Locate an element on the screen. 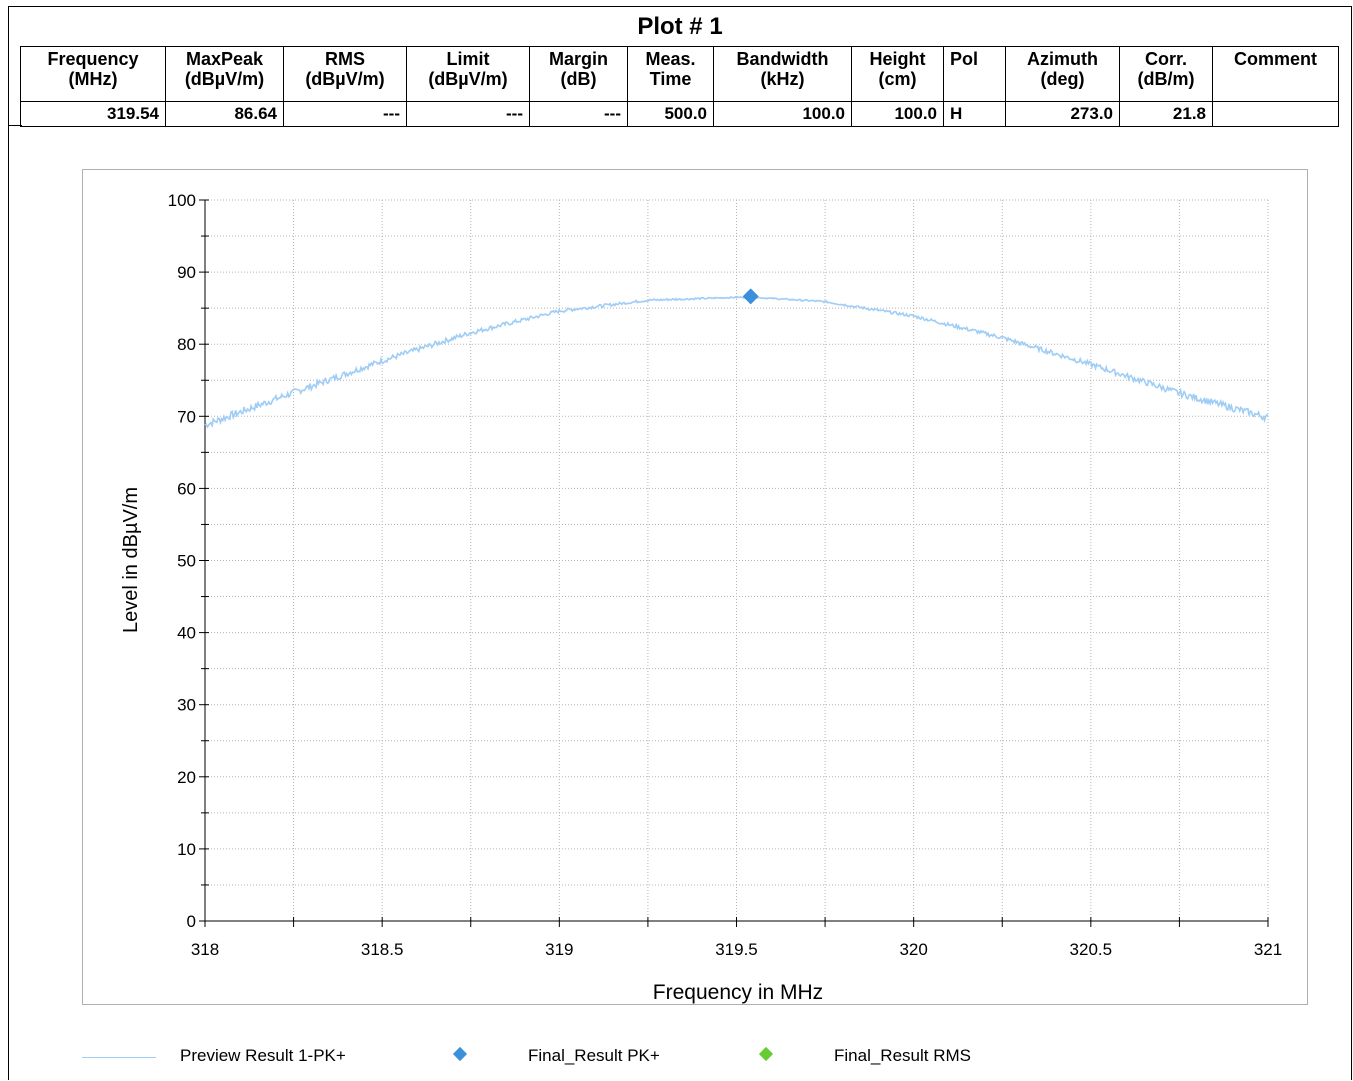 This screenshot has height=1081, width=1353. cell-rms: --- is located at coordinates (345, 114).